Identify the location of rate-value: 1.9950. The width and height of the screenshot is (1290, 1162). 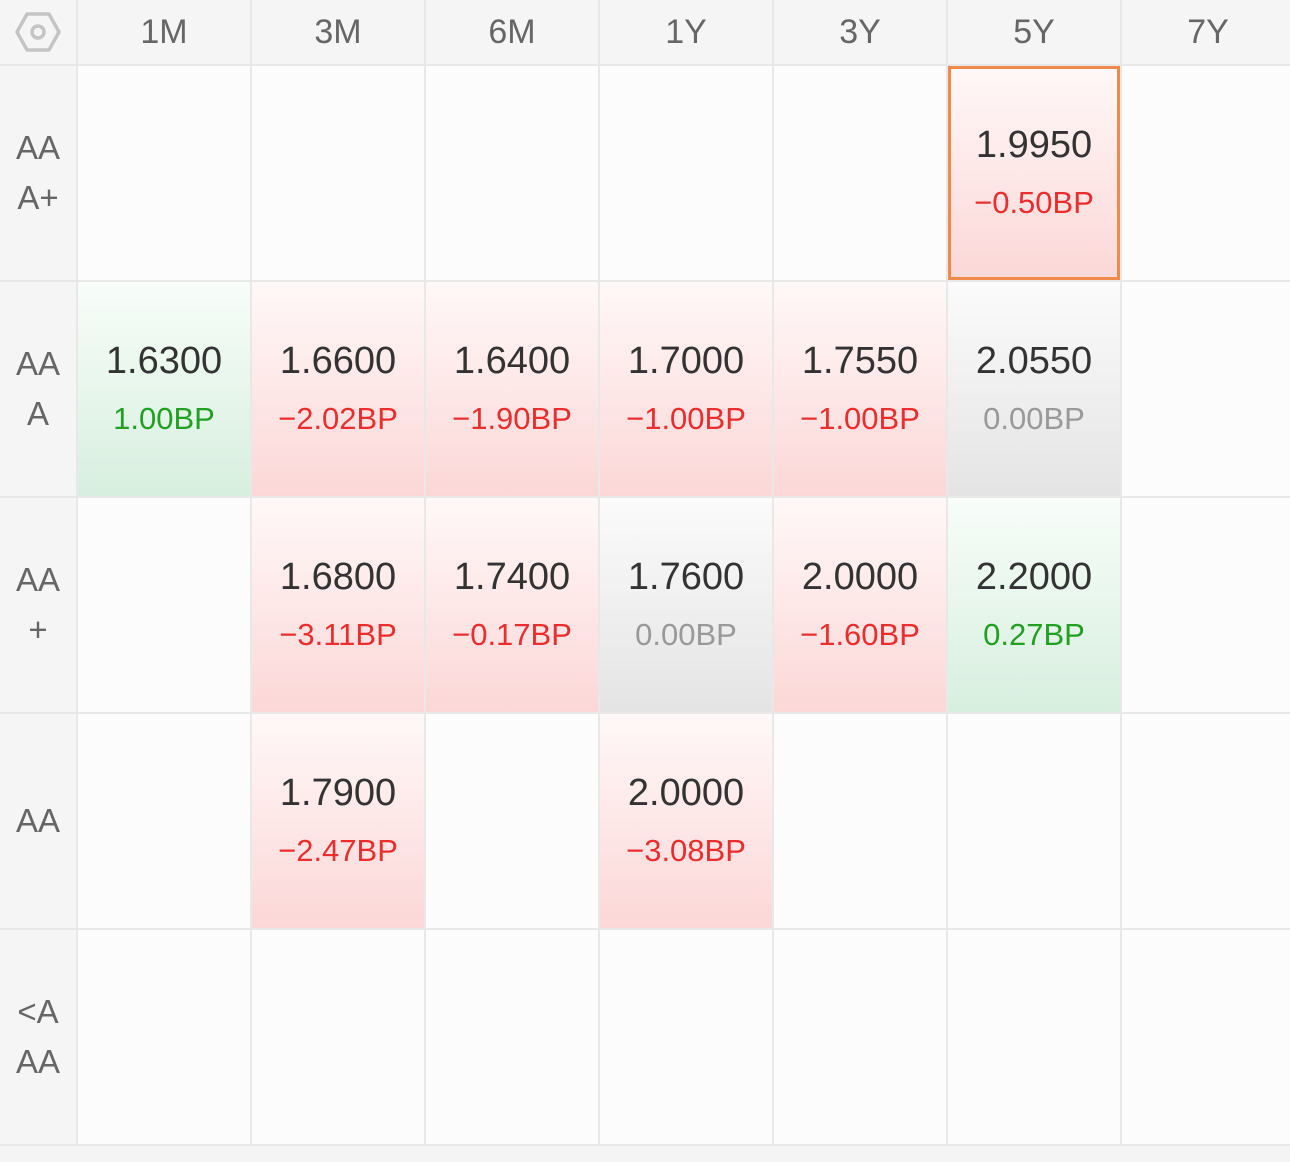
(1034, 145).